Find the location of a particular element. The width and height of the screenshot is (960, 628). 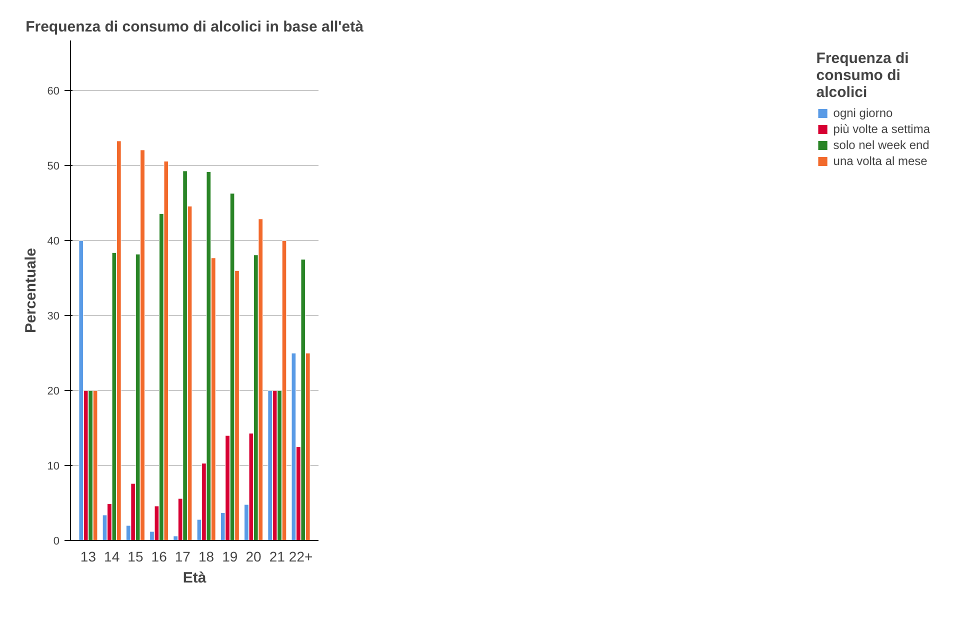

legend-label: una volta al mese is located at coordinates (880, 161).